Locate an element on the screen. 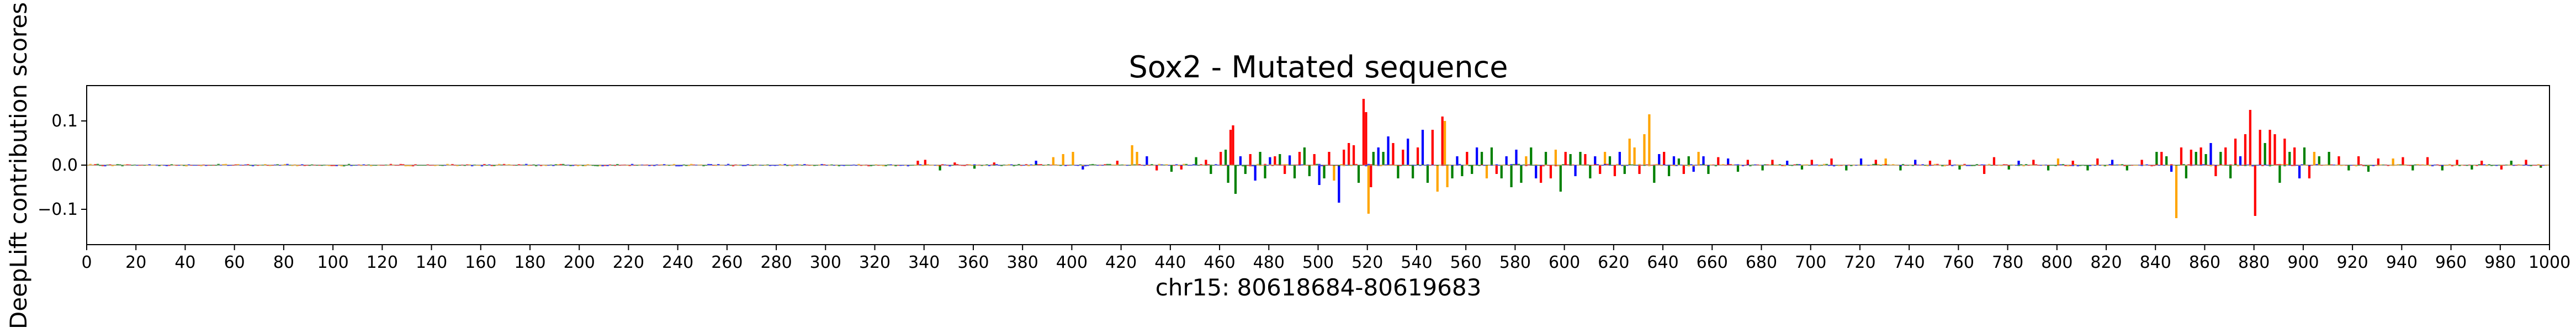 The width and height of the screenshot is (2576, 333). x-tick-label: 600 is located at coordinates (1564, 262).